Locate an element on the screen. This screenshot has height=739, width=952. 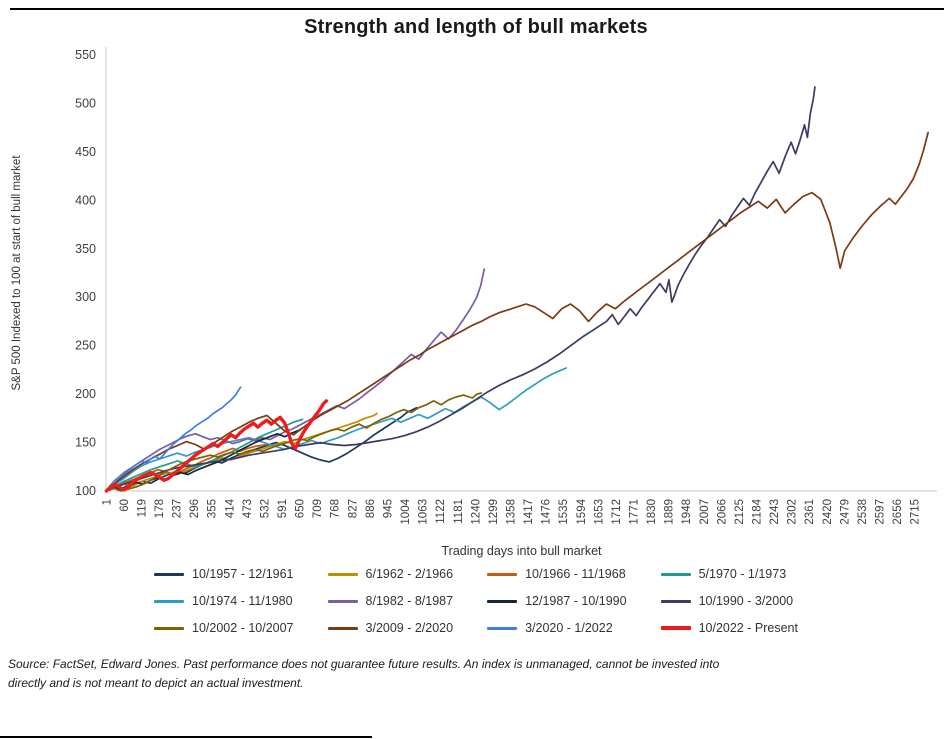
legend-swatch-2002-2007 is located at coordinates (169, 628).